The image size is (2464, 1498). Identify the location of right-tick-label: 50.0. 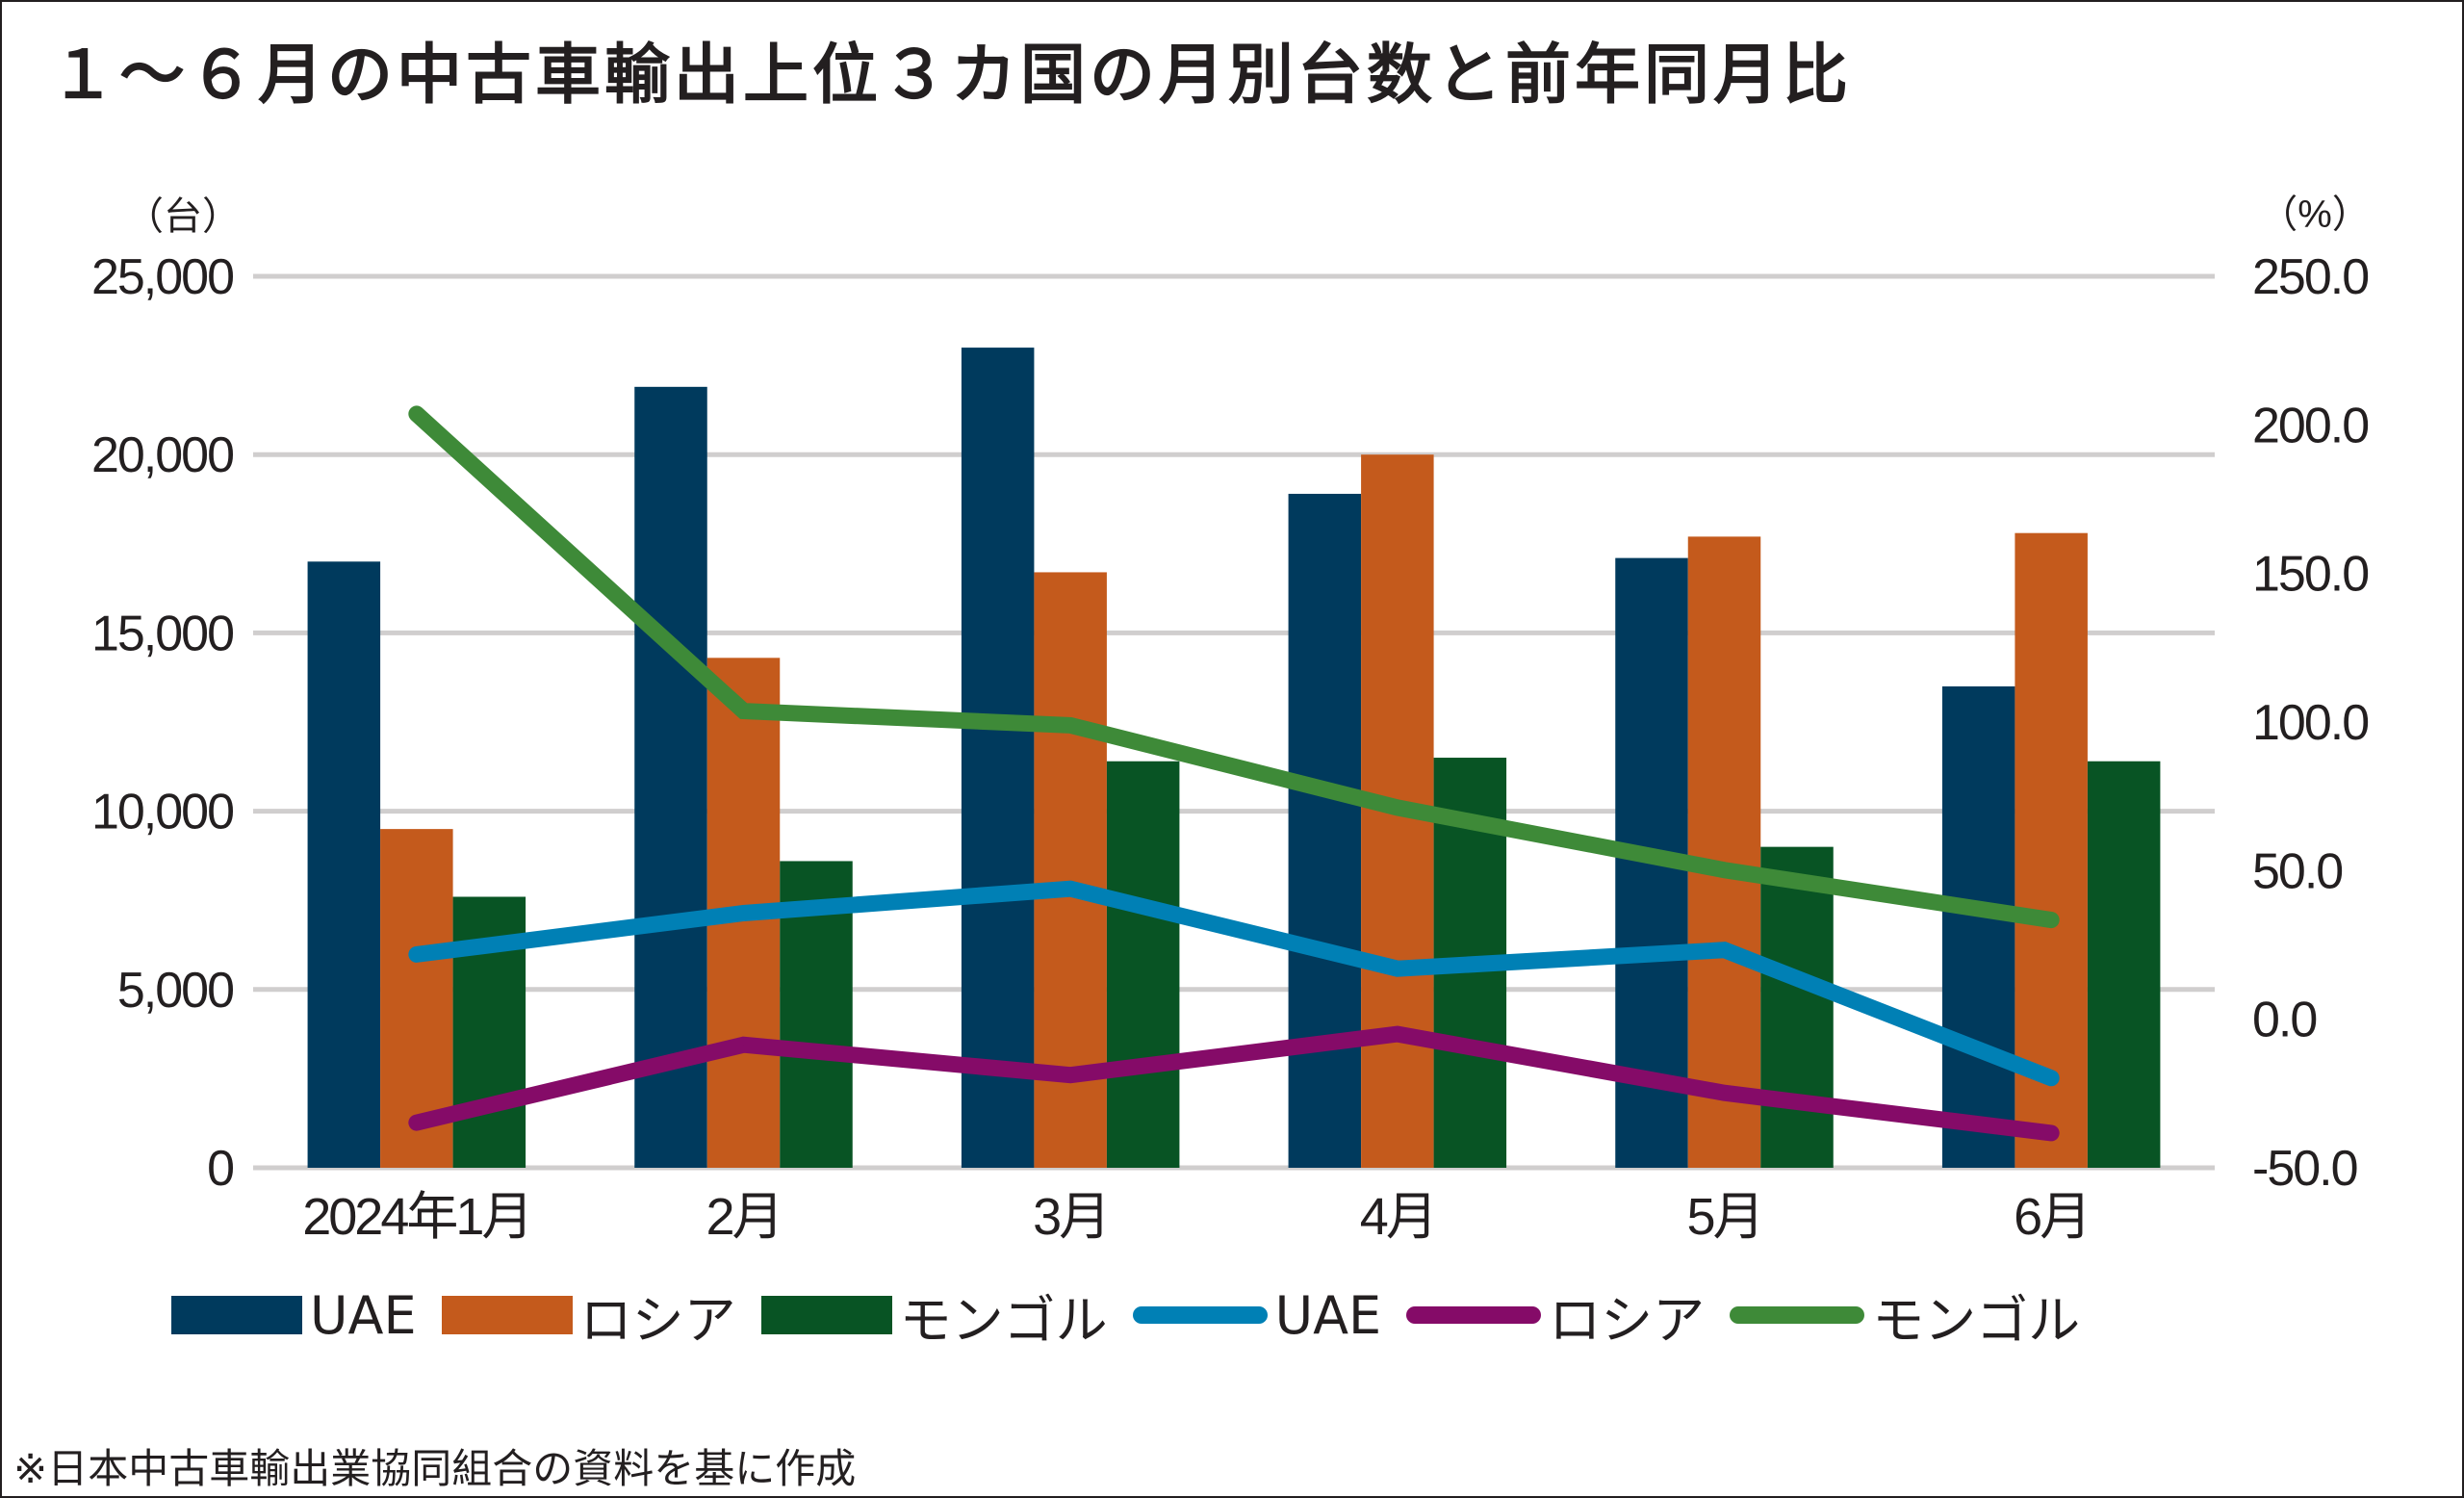
(2297, 871).